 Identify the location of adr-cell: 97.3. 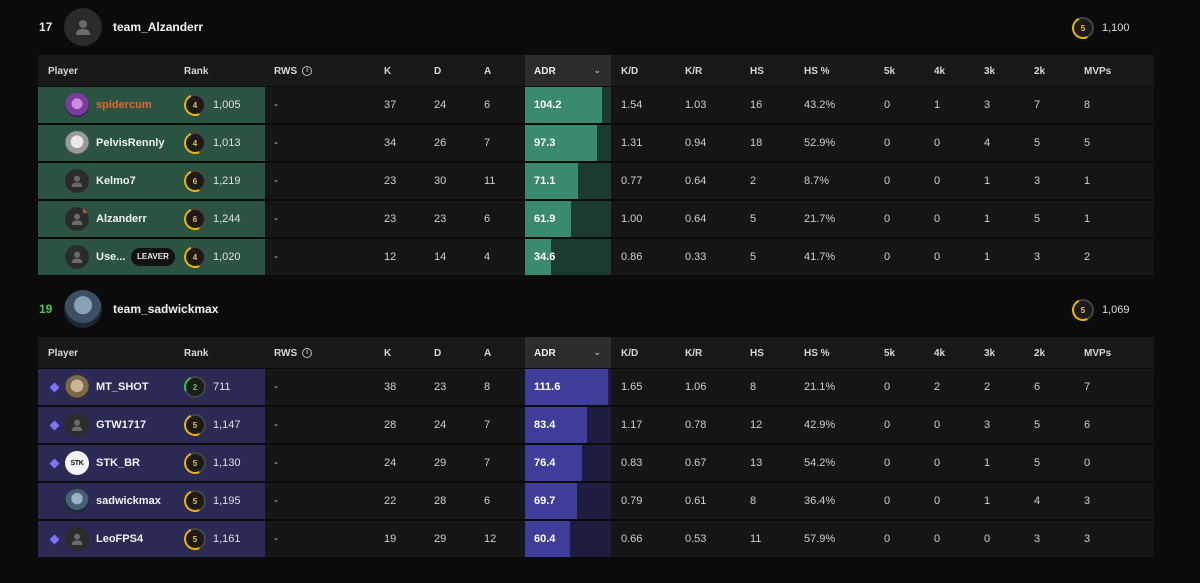
(568, 143).